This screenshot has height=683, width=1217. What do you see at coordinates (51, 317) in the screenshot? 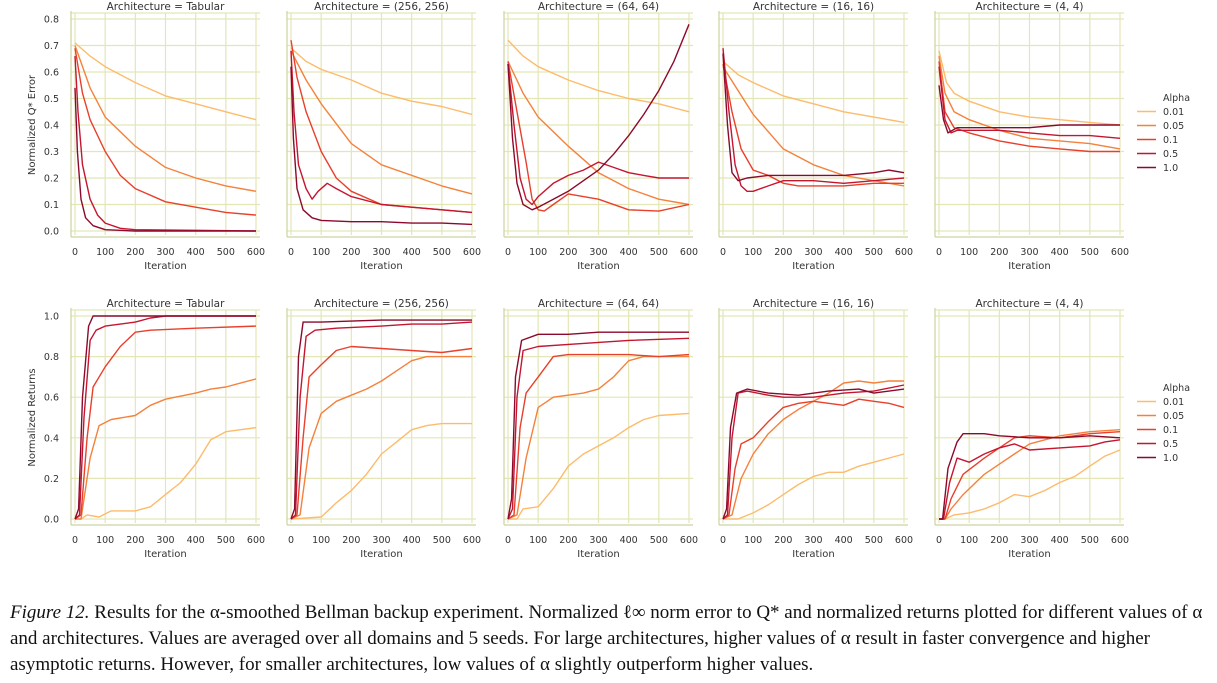
I see `y-tick-label: 1.0` at bounding box center [51, 317].